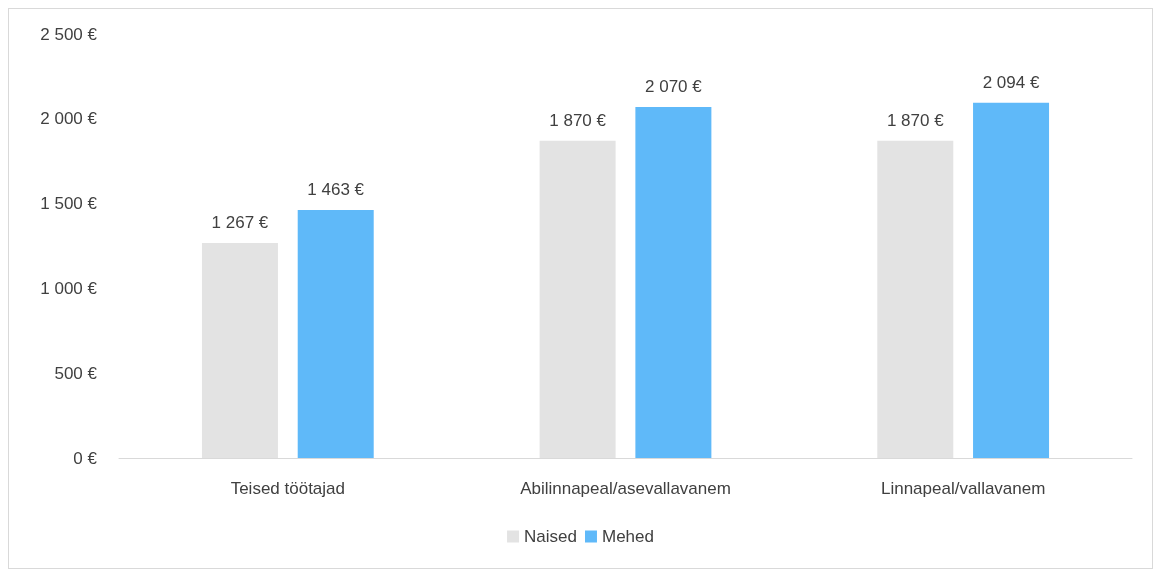  Describe the element at coordinates (625, 488) in the screenshot. I see `x-tick-label: Abilinnapeal/asevallavanem` at that location.